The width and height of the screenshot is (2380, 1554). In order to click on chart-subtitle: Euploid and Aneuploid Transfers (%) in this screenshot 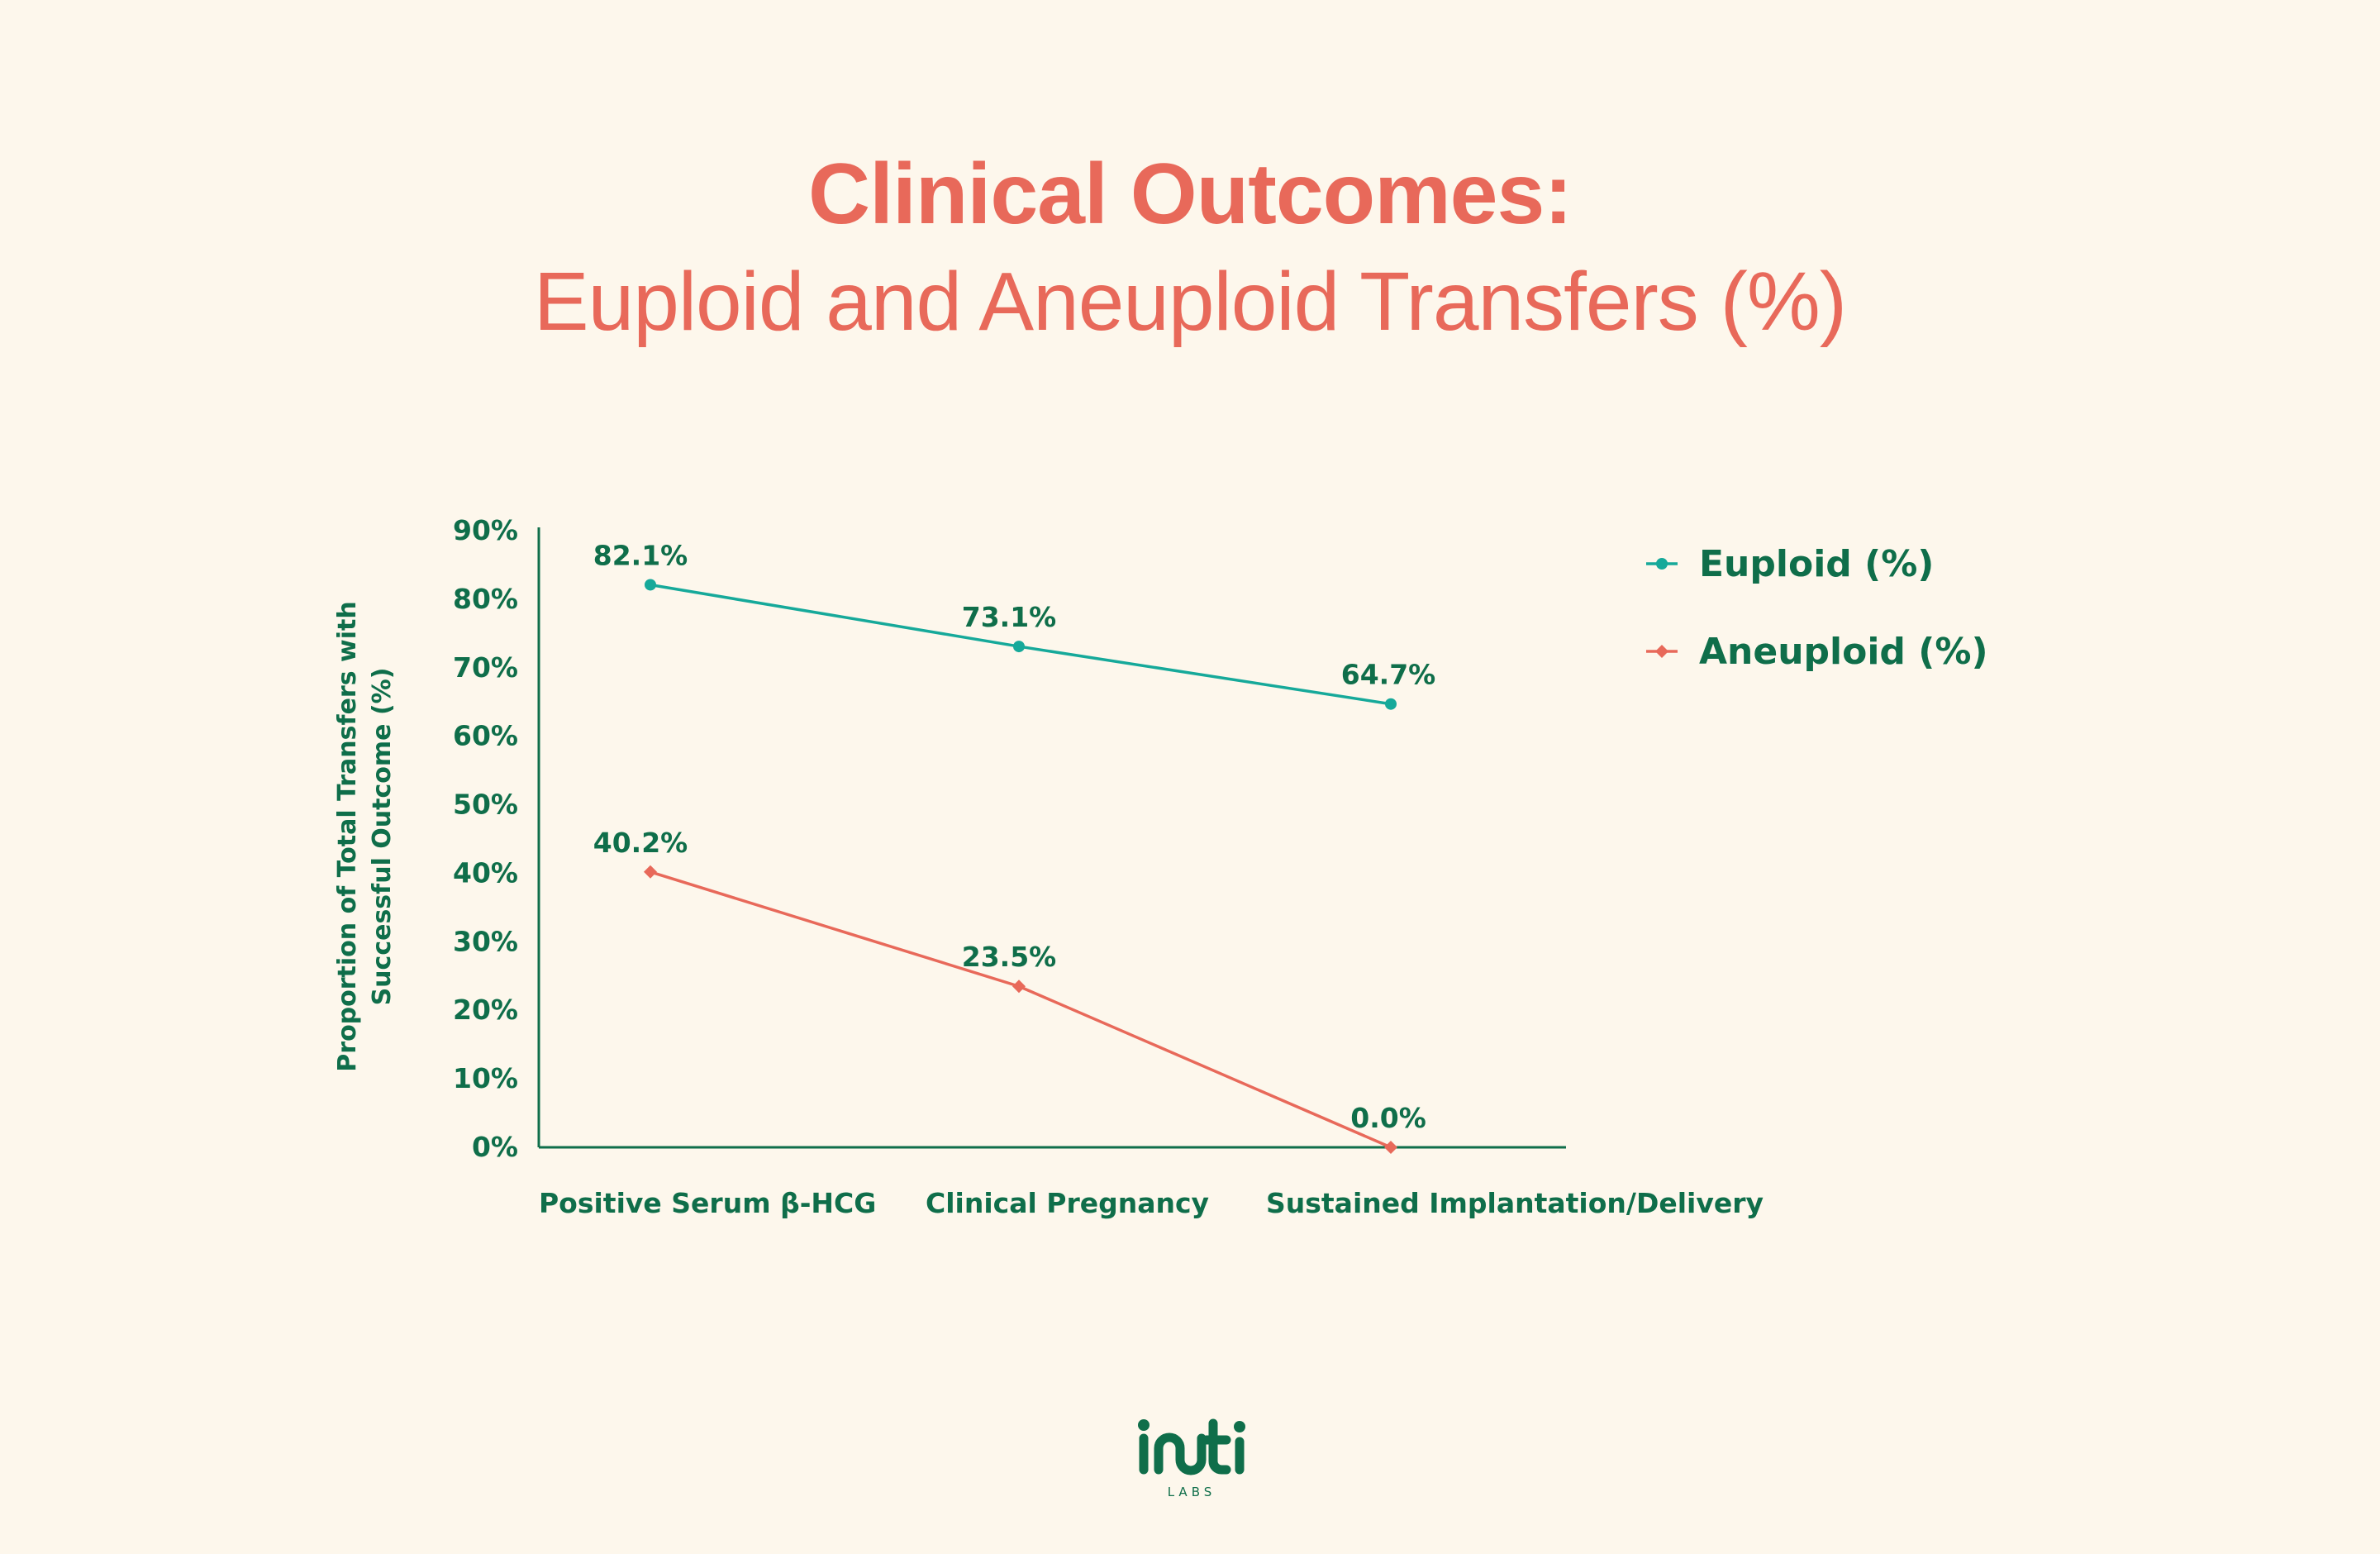, I will do `click(1190, 301)`.